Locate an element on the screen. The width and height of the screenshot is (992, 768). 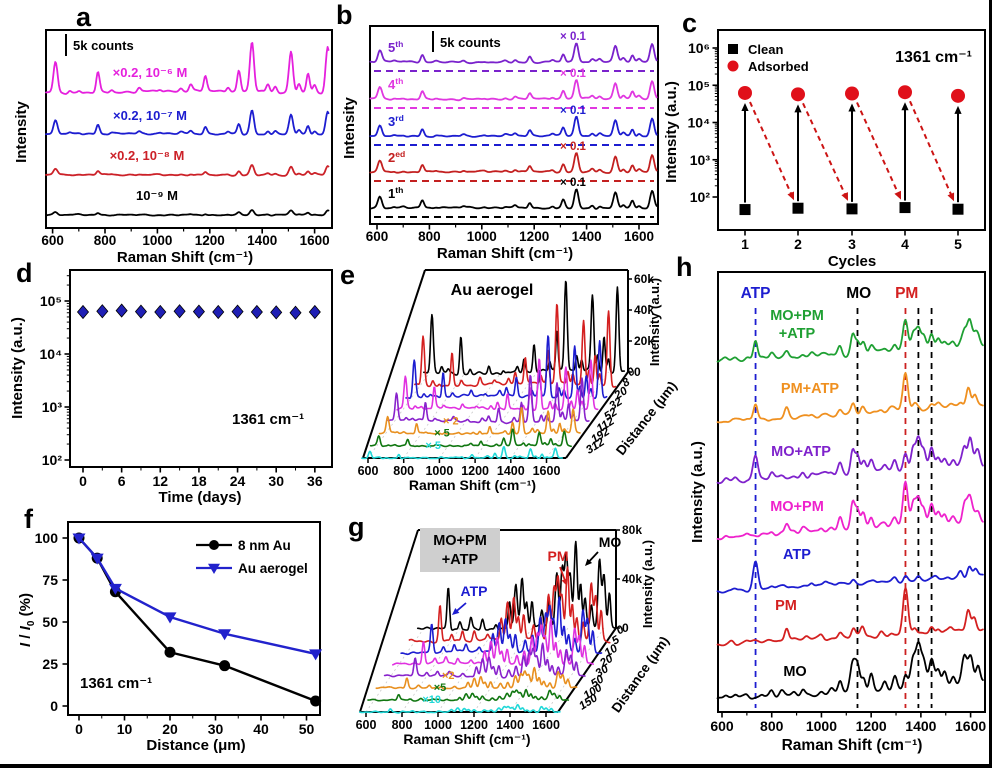
y-tick-label: 75 is located at coordinates (50, 580).